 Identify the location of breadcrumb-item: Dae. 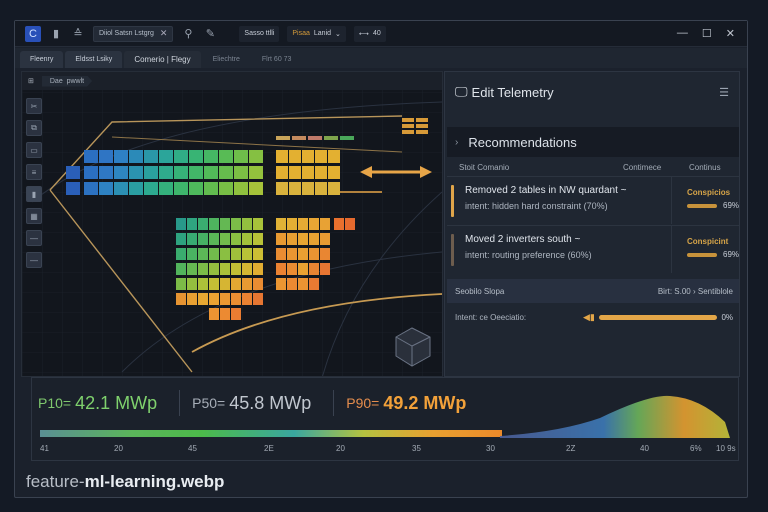
(56, 81).